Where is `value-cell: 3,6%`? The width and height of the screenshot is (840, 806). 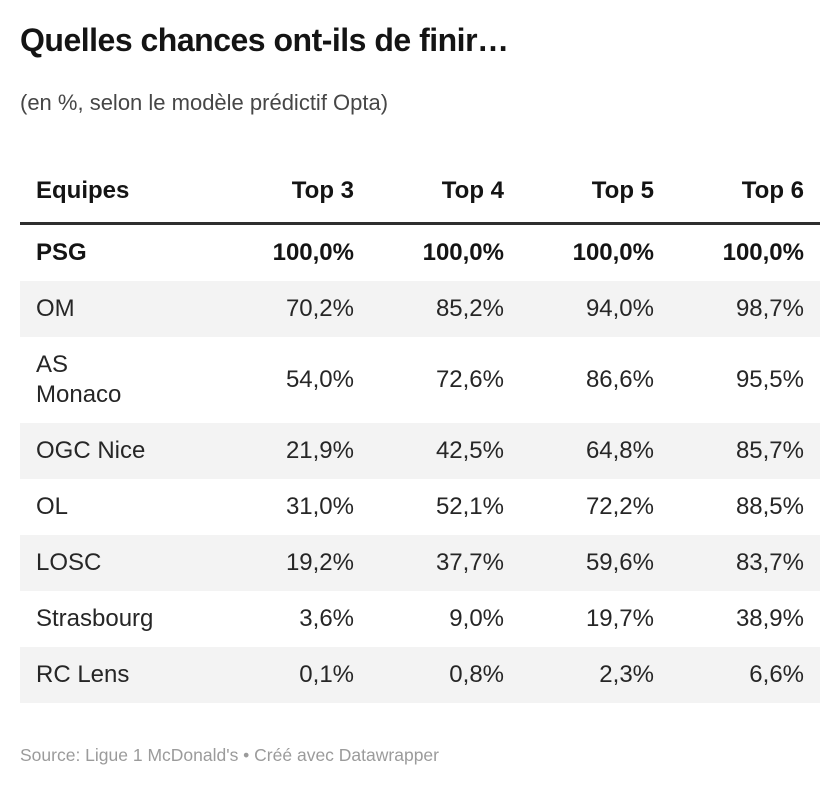 value-cell: 3,6% is located at coordinates (326, 619).